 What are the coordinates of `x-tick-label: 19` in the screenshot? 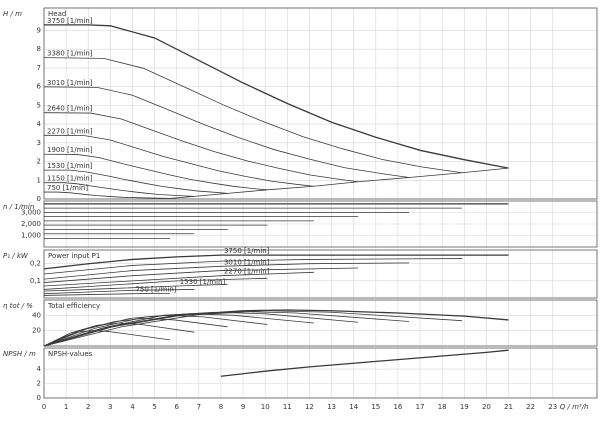 It's located at (464, 407).